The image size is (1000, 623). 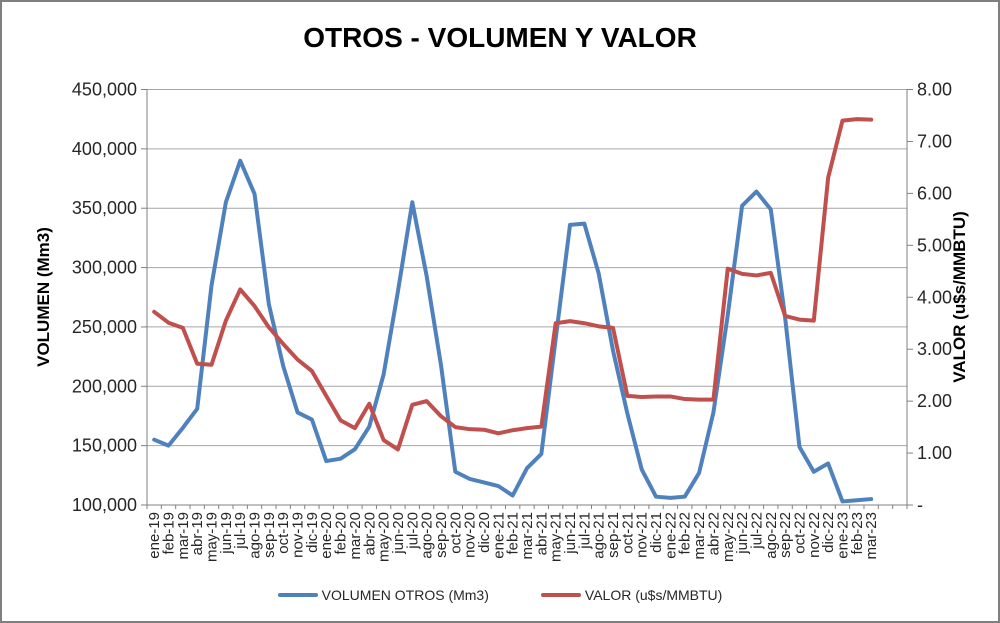 What do you see at coordinates (484, 532) in the screenshot?
I see `svg-text: dic-20` at bounding box center [484, 532].